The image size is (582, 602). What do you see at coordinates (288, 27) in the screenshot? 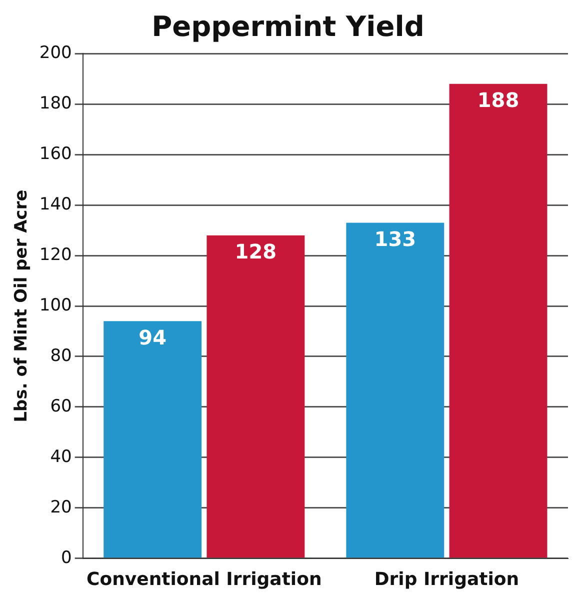
I see `chart-title: Peppermint Yield` at bounding box center [288, 27].